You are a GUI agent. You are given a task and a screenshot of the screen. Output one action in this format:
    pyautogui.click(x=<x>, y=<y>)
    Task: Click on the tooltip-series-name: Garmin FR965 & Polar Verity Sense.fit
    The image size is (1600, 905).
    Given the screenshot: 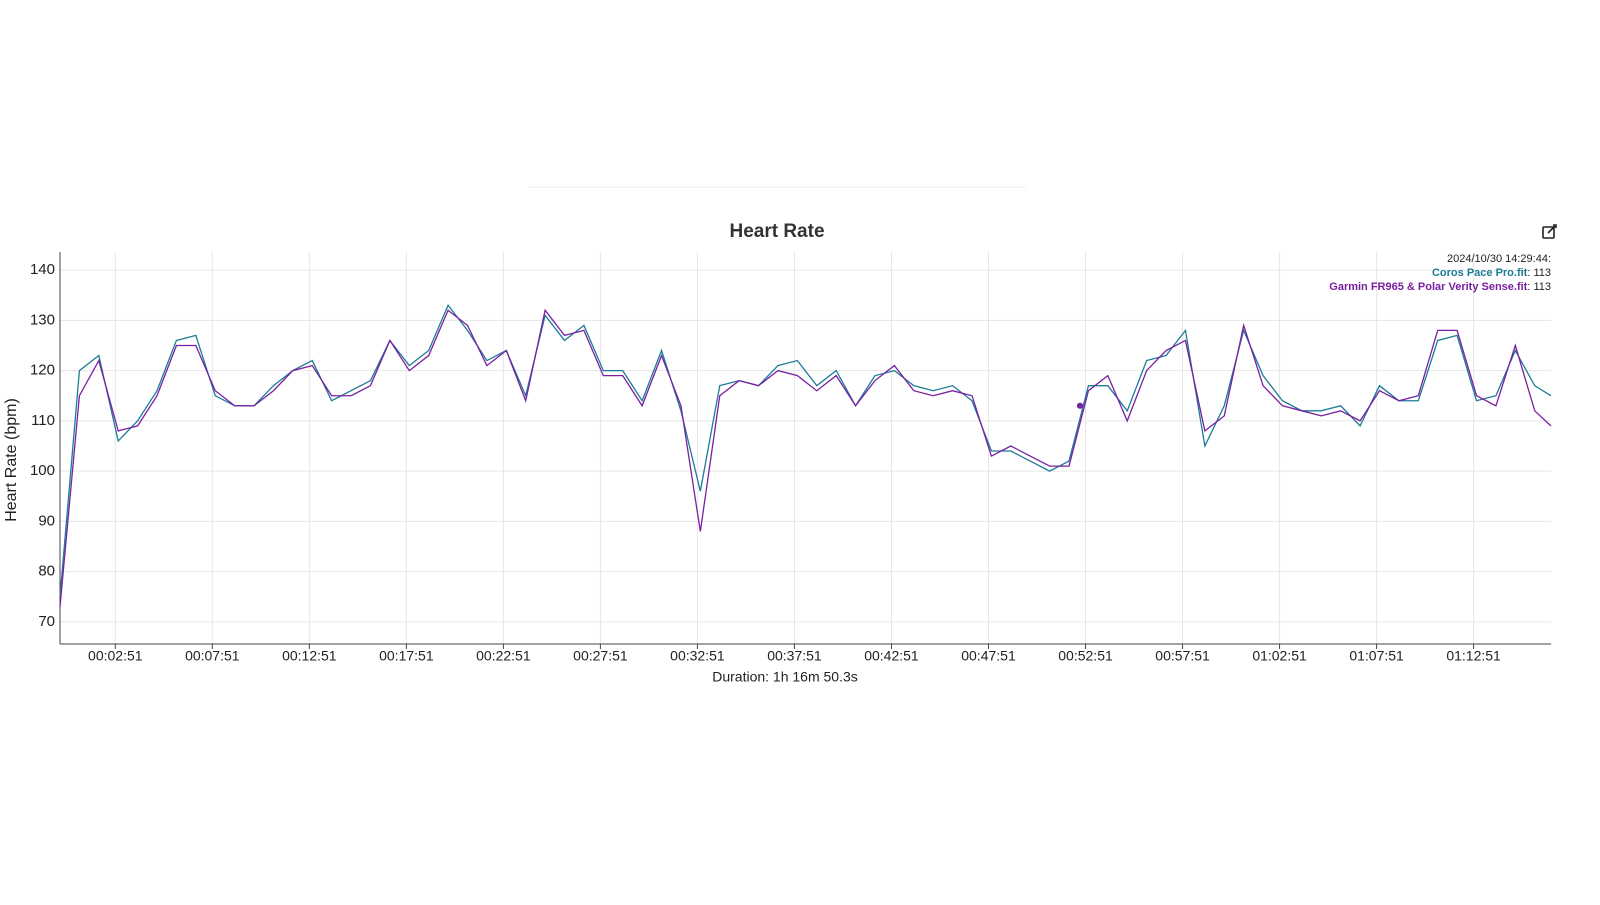 What is the action you would take?
    pyautogui.click(x=1428, y=287)
    